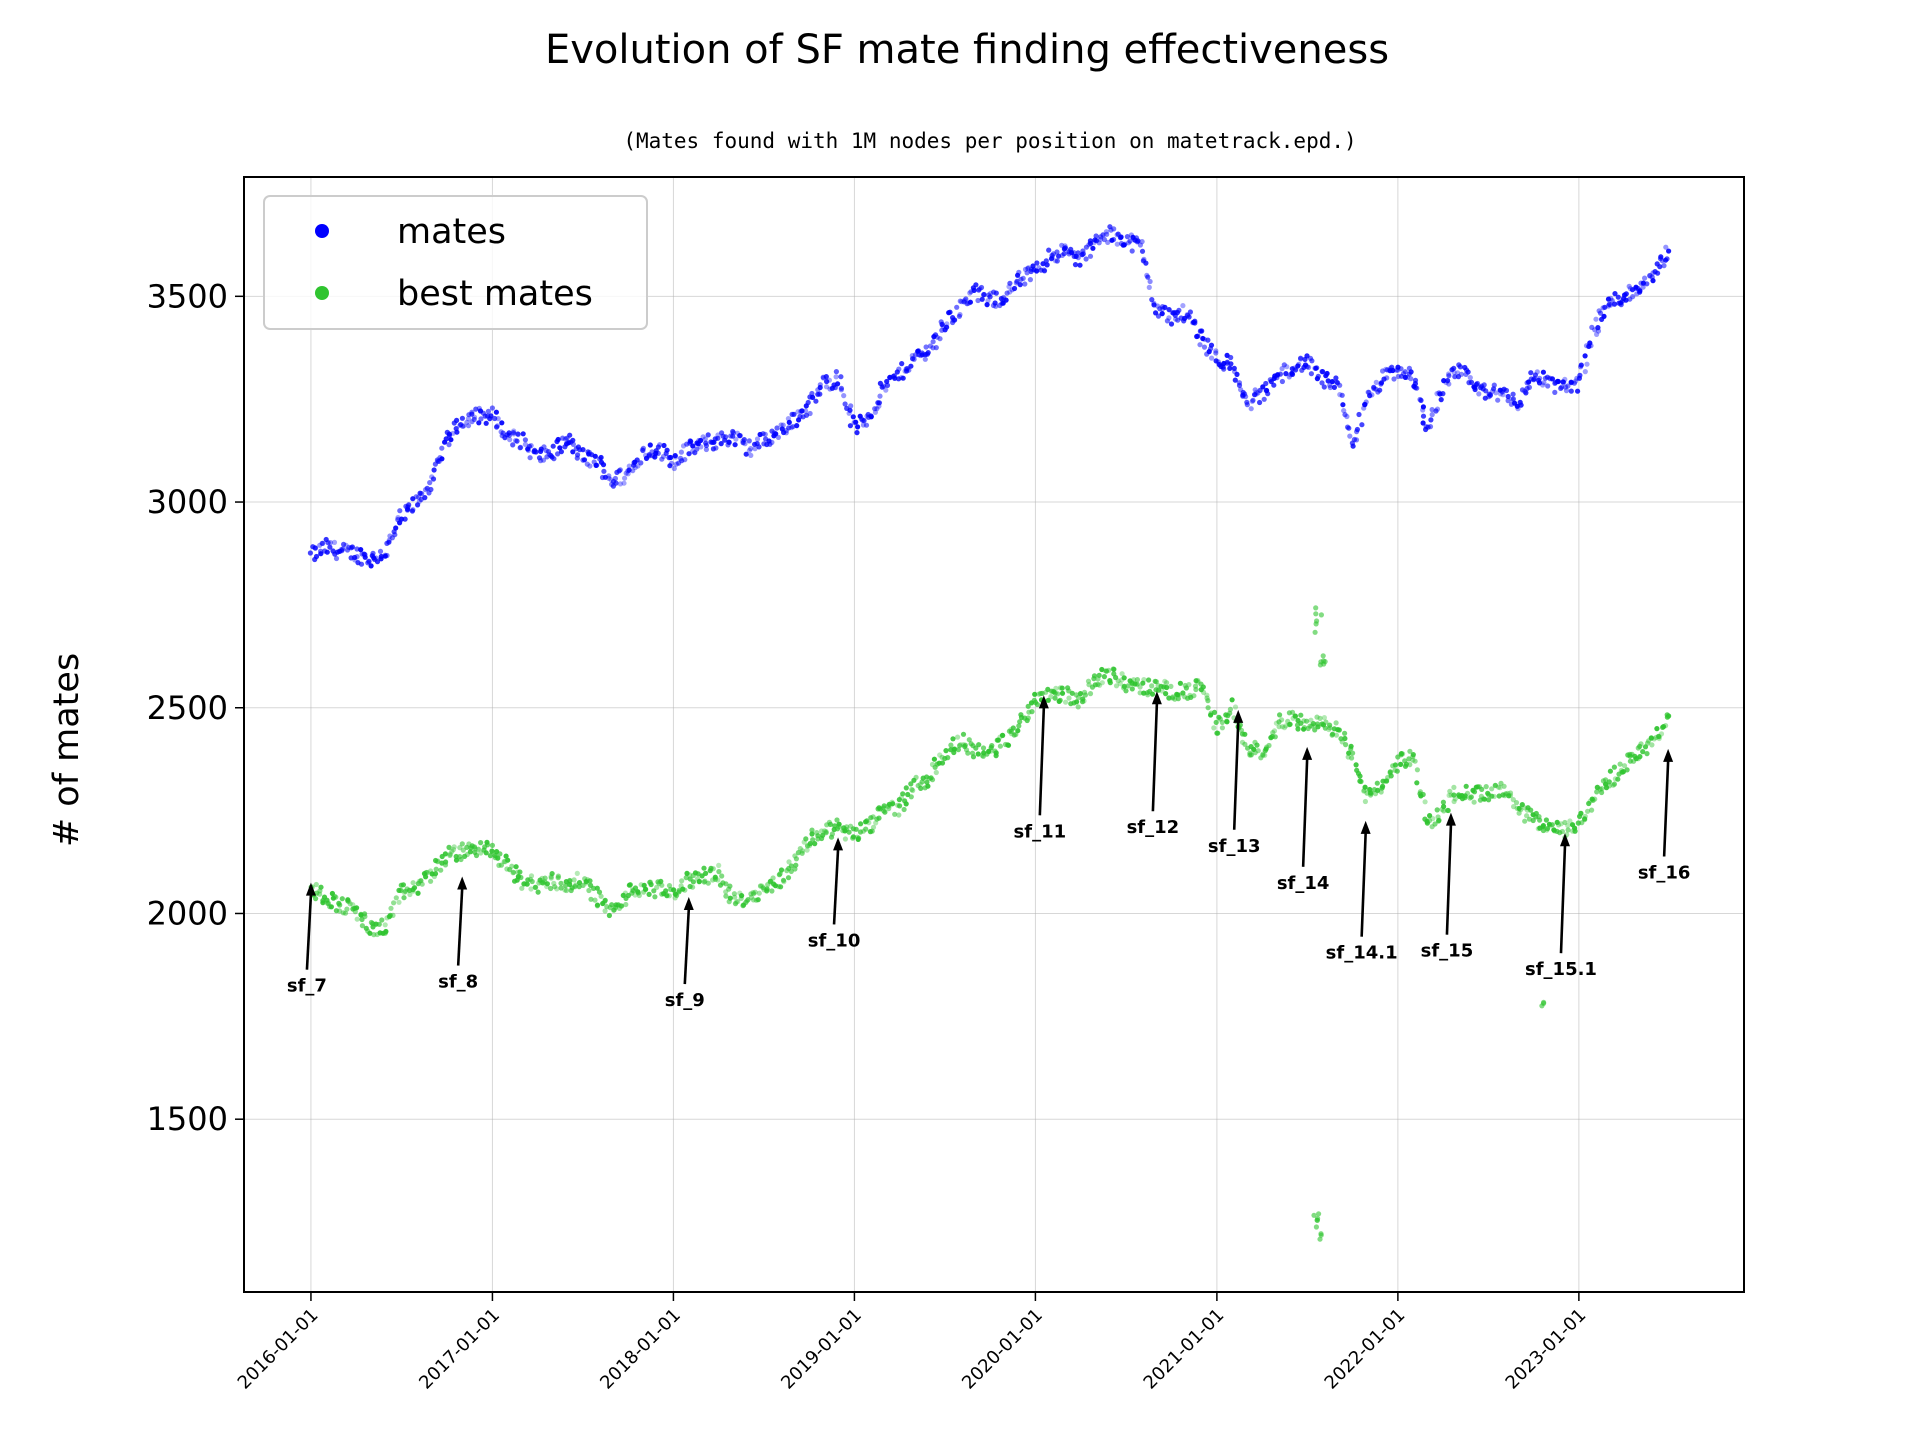  Describe the element at coordinates (451, 232) in the screenshot. I see `legend-label-mates: mates` at that location.